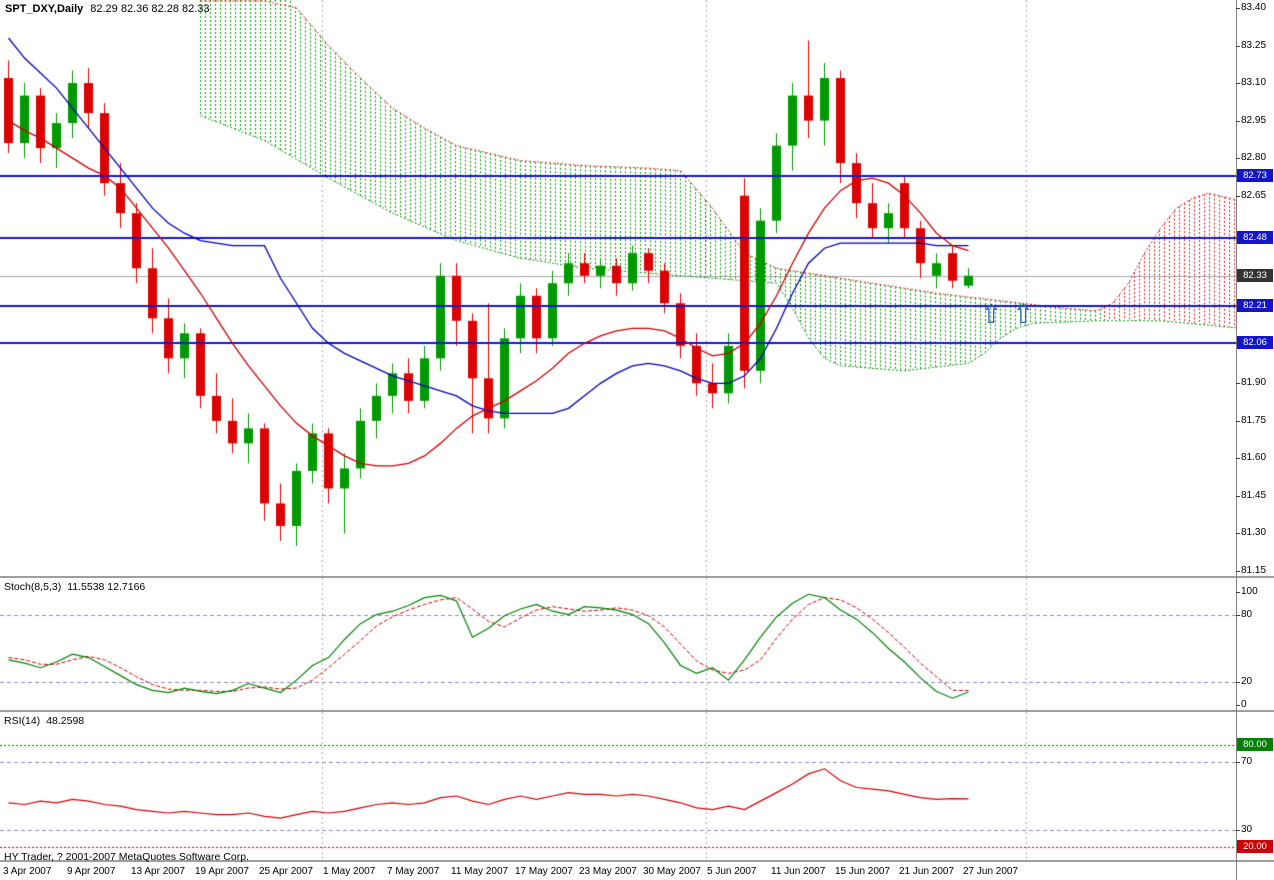 Image resolution: width=1274 pixels, height=880 pixels. I want to click on date-axis-label: 7 May 2007, so click(413, 871).